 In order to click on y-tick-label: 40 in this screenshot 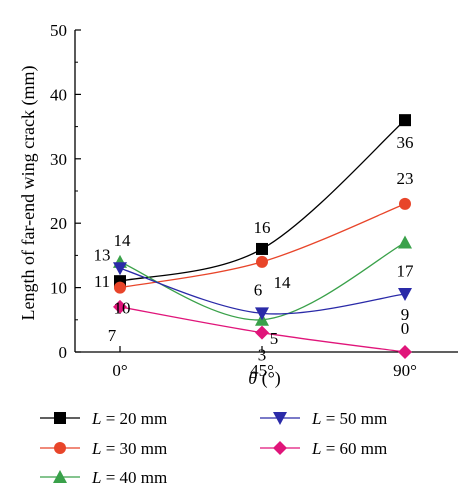, I will do `click(58, 94)`.